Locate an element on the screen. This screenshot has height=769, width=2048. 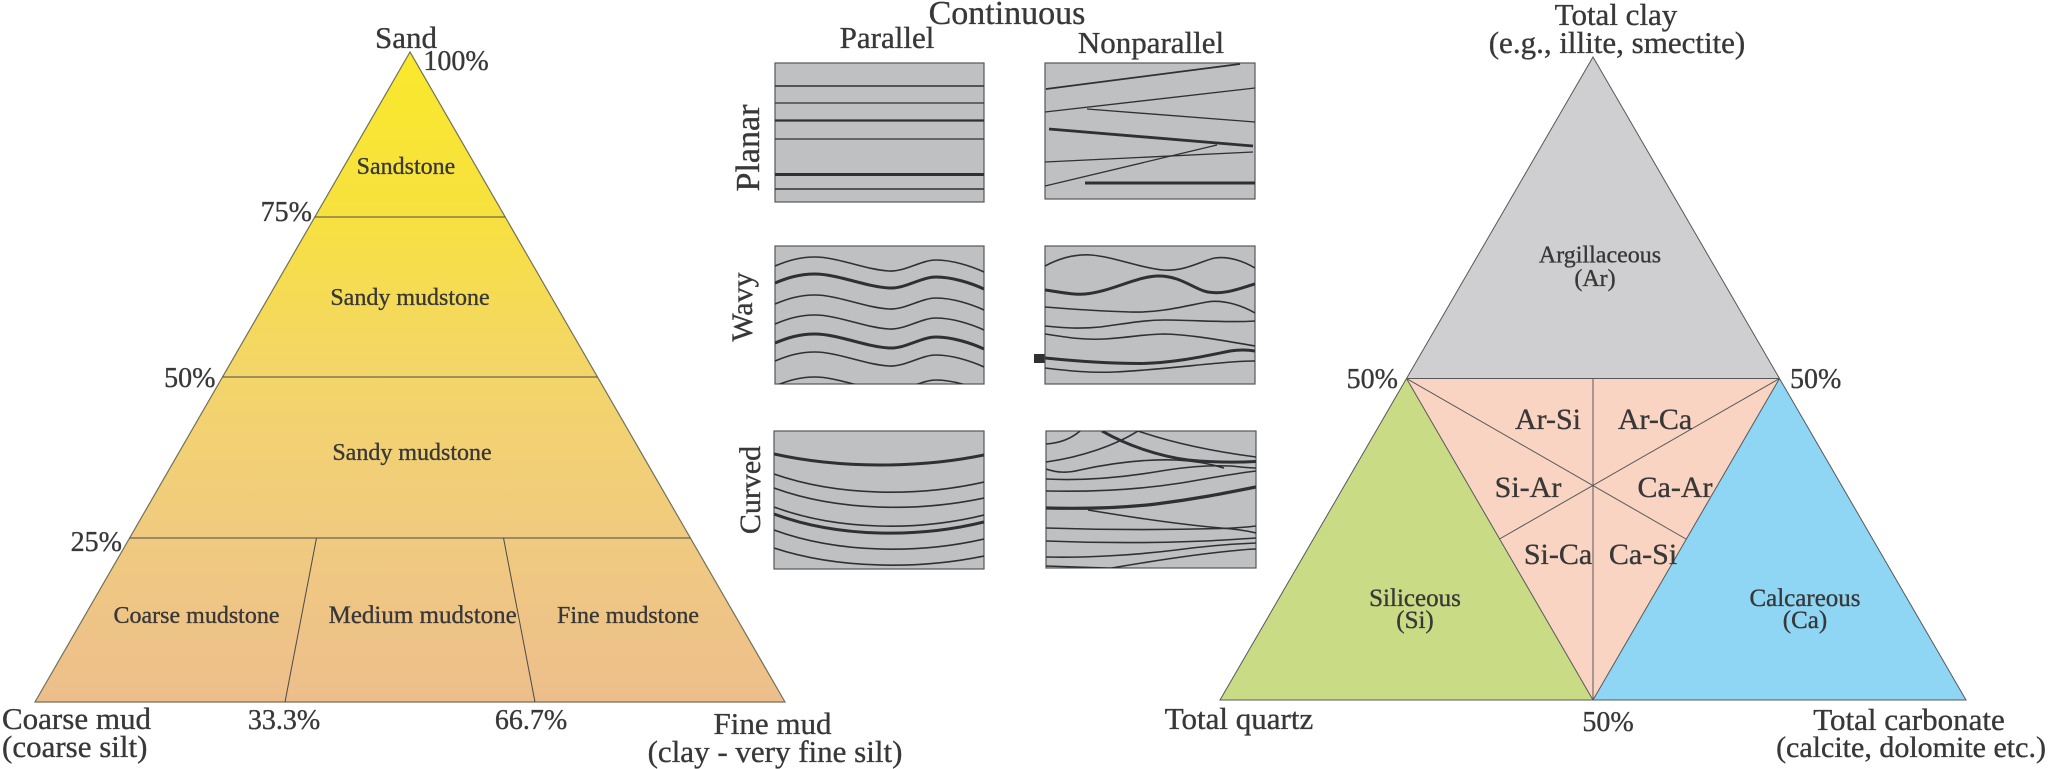
svg-text: Fine mudstone is located at coordinates (628, 616).